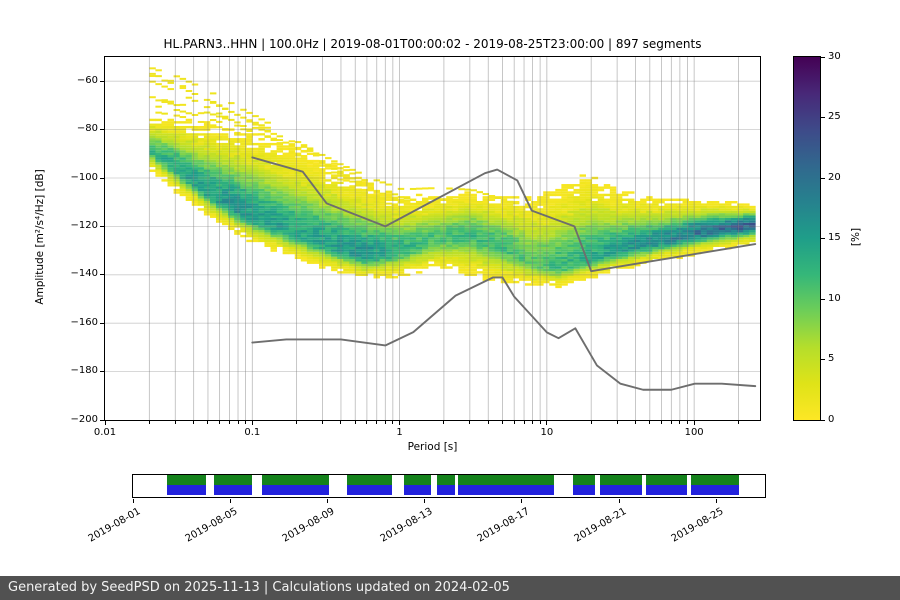 Image resolution: width=900 pixels, height=600 pixels. Describe the element at coordinates (698, 525) in the screenshot. I see `timeline-date-label: 2019-08-25` at that location.